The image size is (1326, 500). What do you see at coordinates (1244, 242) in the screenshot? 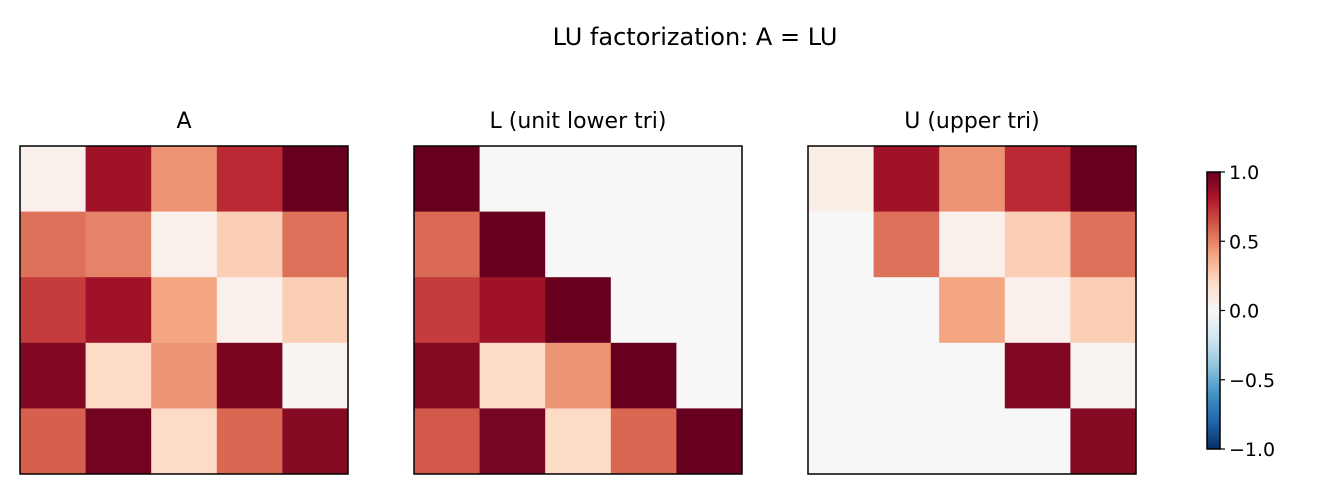
I see `colorbar-tick-label: 0.5` at bounding box center [1244, 242].